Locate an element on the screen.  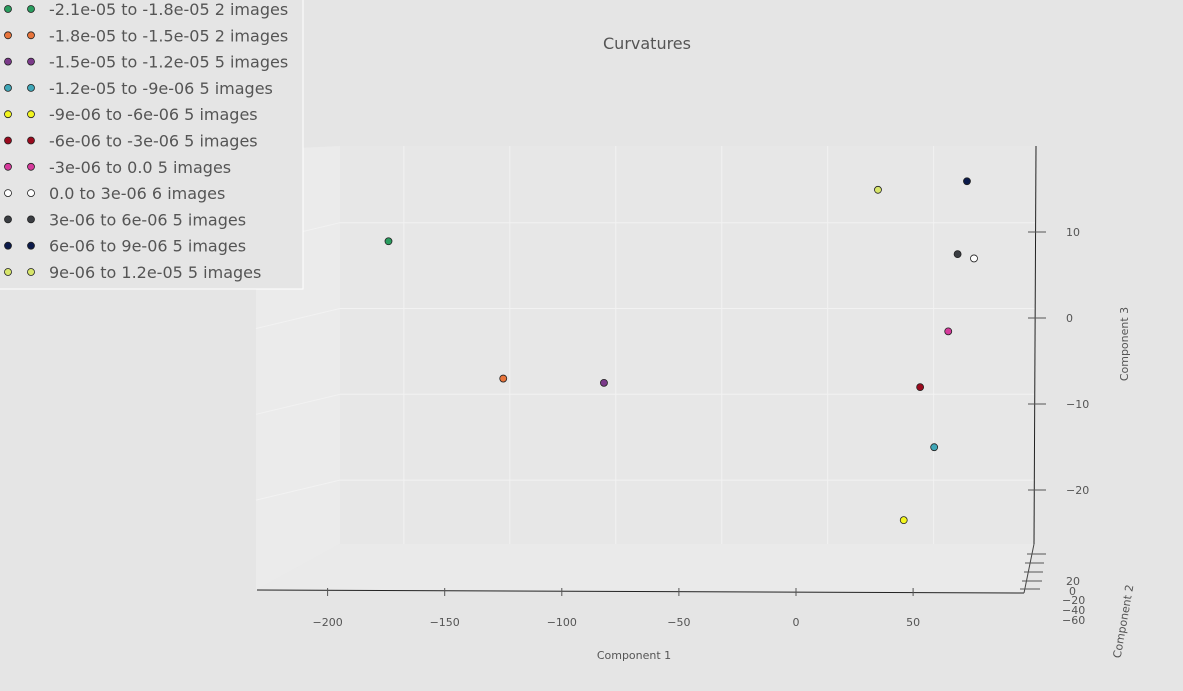
legend-label: -1.5e-05 to -1.2e-05 5 images is located at coordinates (168, 62).